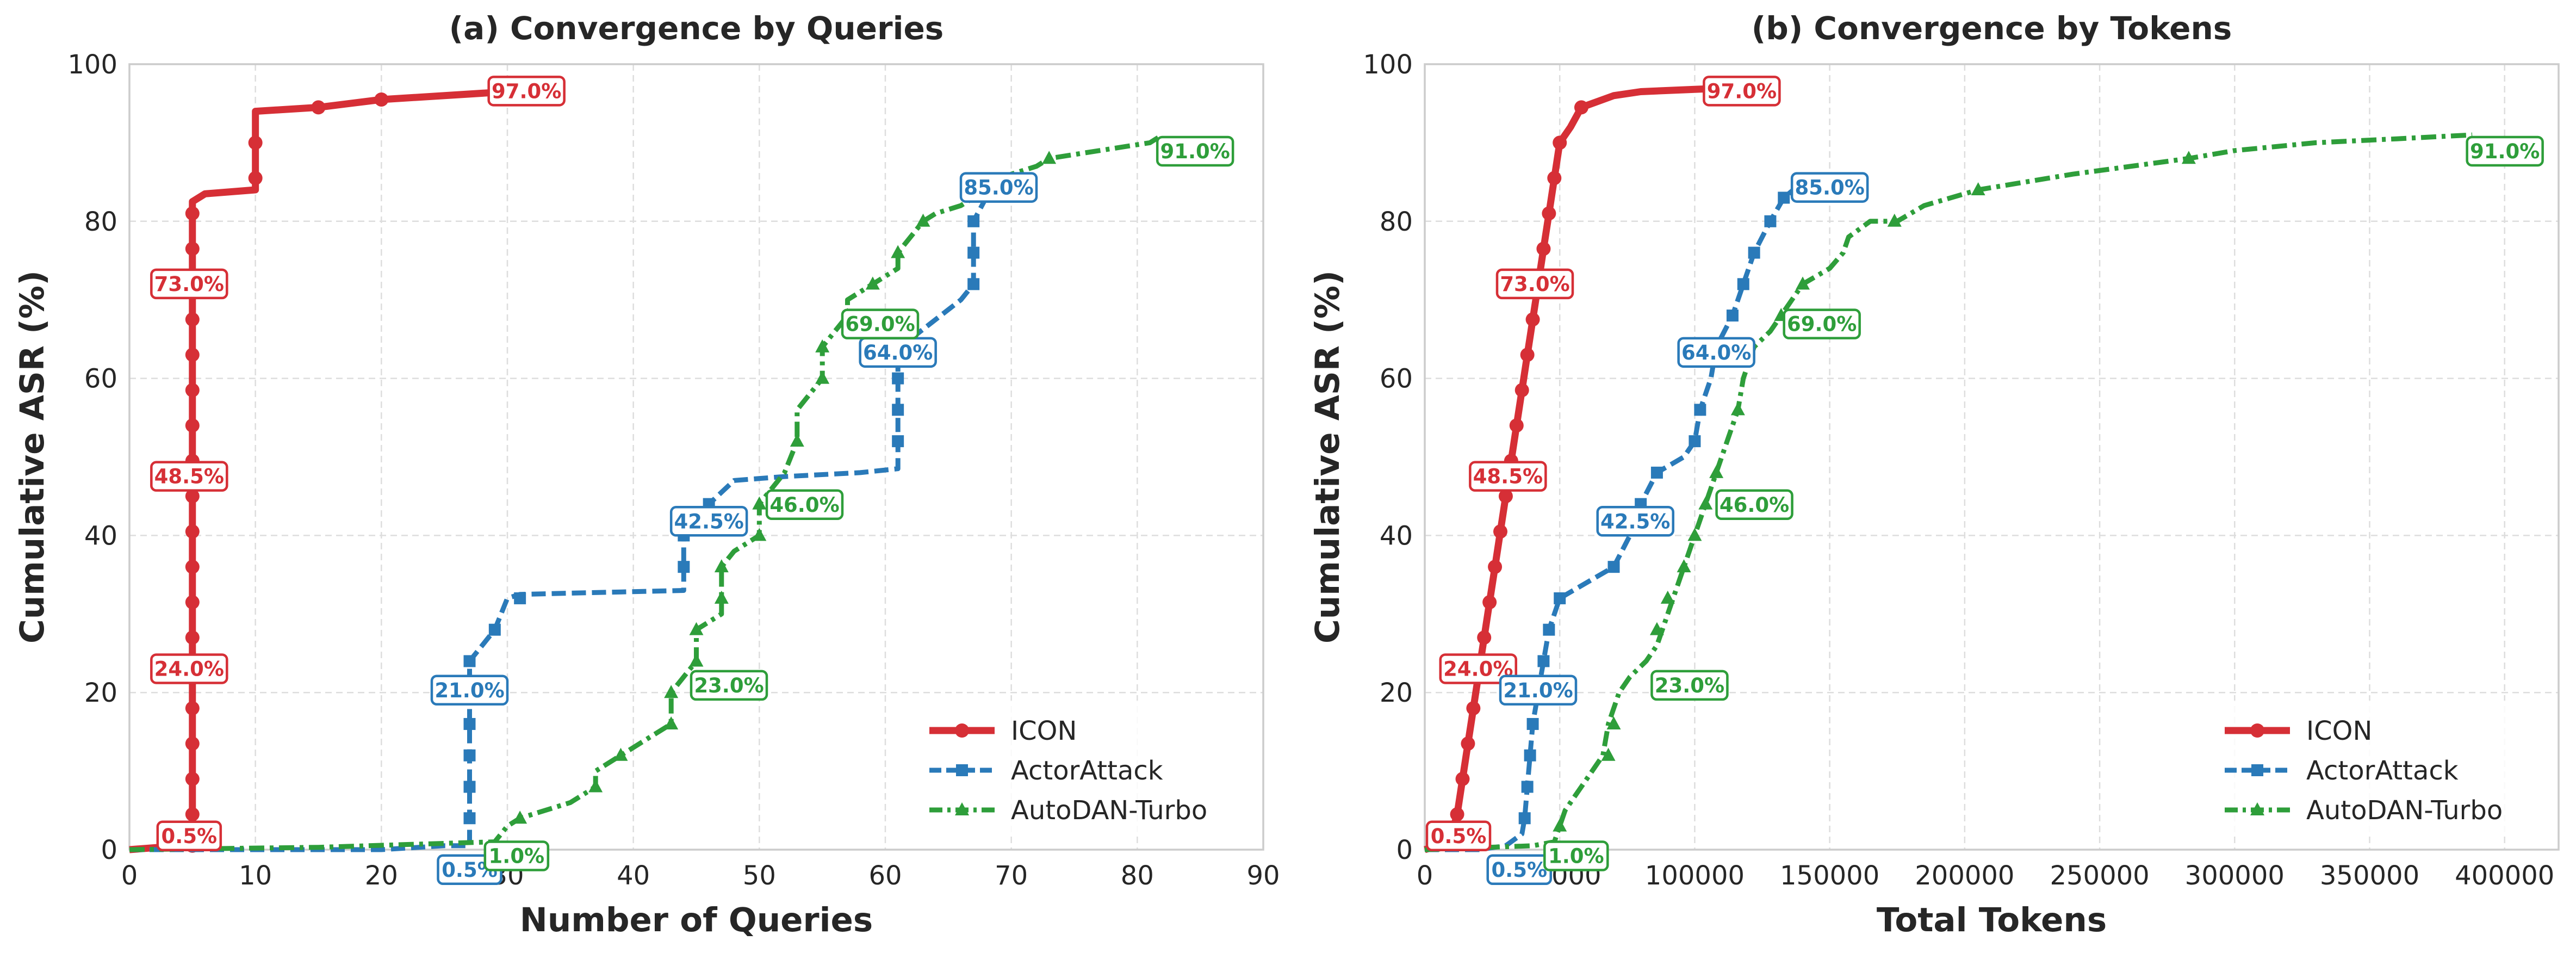 The width and height of the screenshot is (2576, 953). What do you see at coordinates (1695, 876) in the screenshot?
I see `x-tick-label: 100000` at bounding box center [1695, 876].